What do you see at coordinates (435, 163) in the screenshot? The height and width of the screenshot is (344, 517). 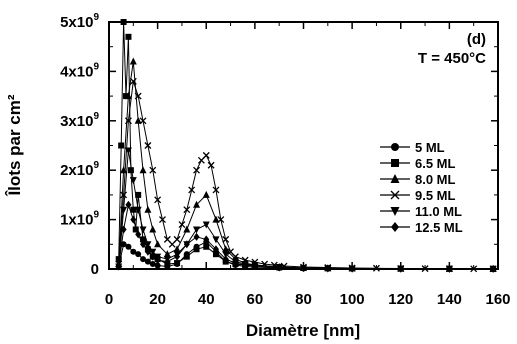 I see `legend-label: 6.5 ML` at bounding box center [435, 163].